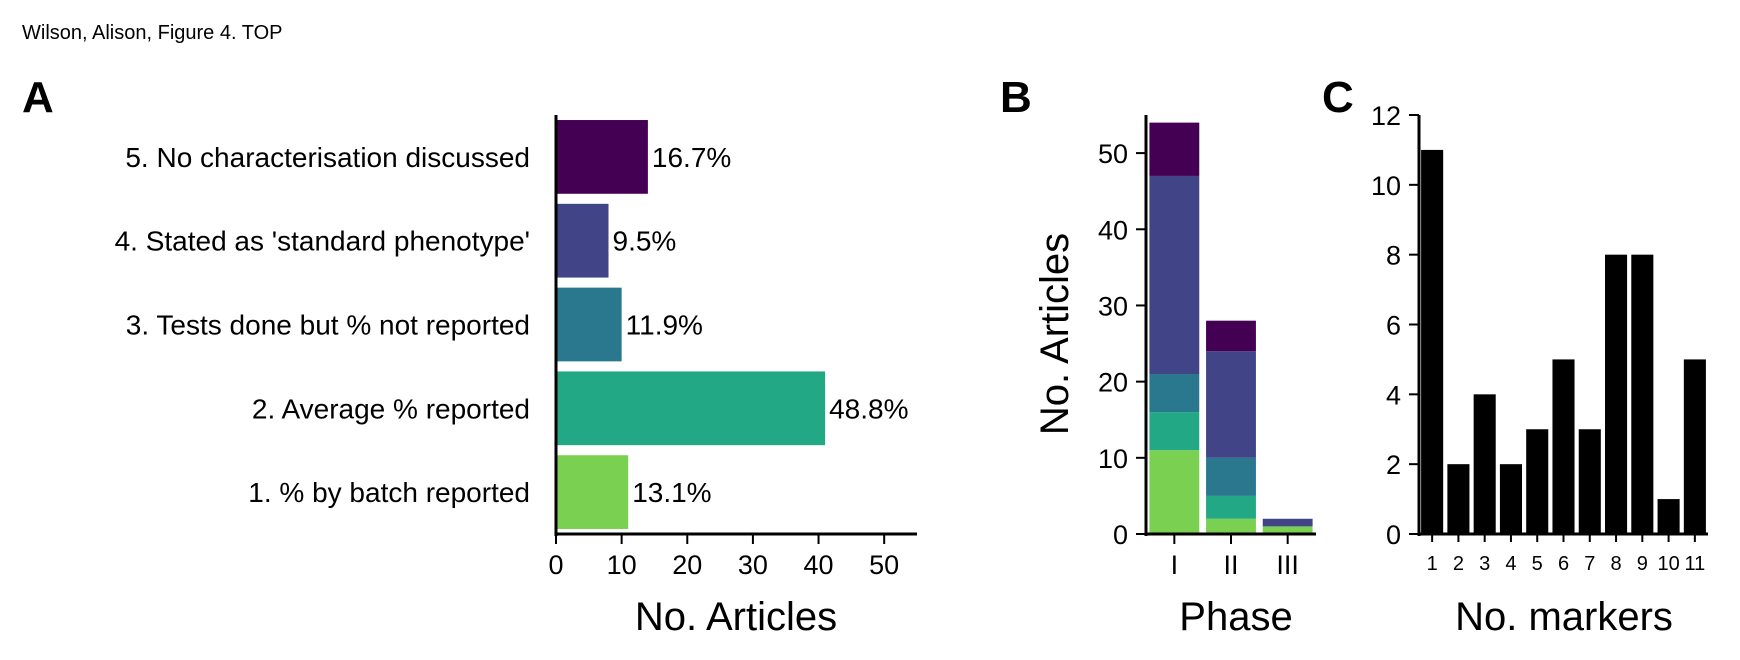 The height and width of the screenshot is (660, 1740). What do you see at coordinates (868, 408) in the screenshot?
I see `panel-a-data-label-2: 48.8%` at bounding box center [868, 408].